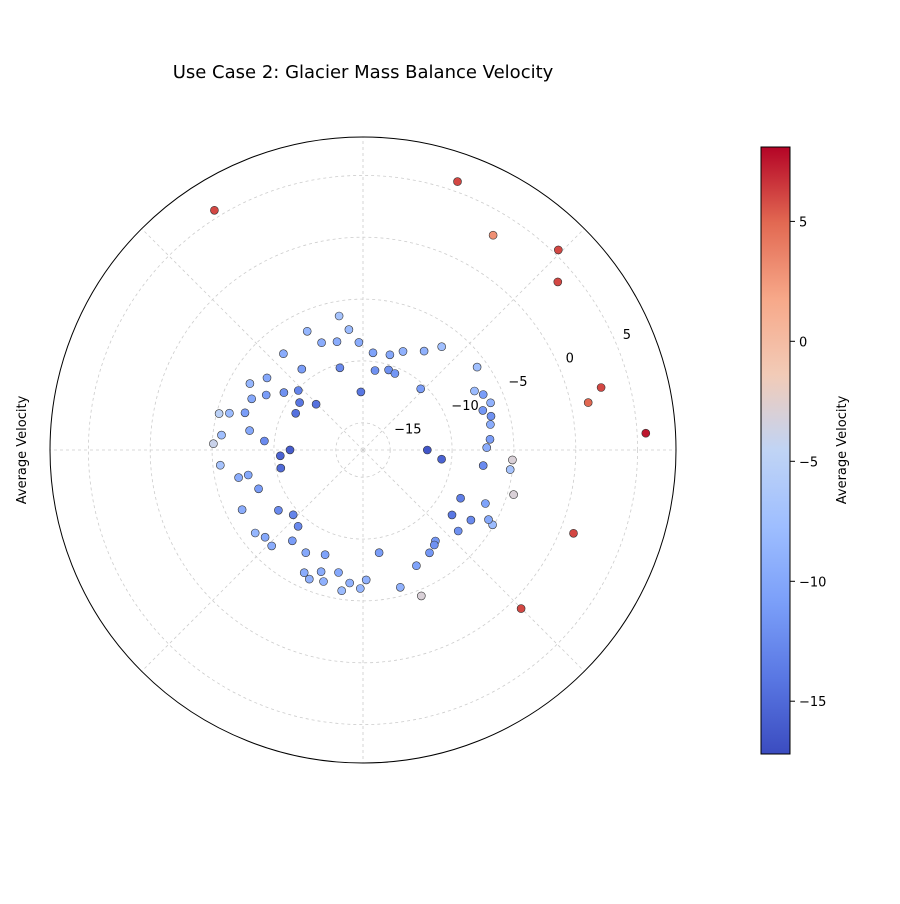 The image size is (900, 904). I want to click on radial-gridline, so click(363, 450).